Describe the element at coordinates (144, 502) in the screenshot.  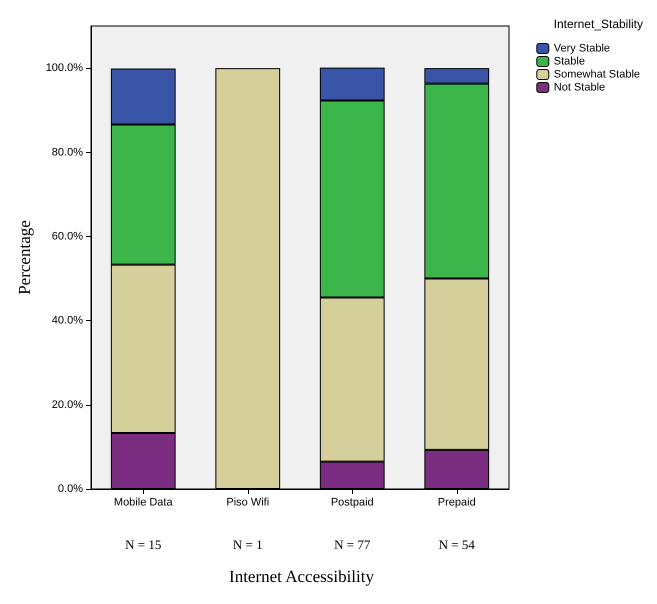
I see `x-tick-label: Mobile Data` at that location.